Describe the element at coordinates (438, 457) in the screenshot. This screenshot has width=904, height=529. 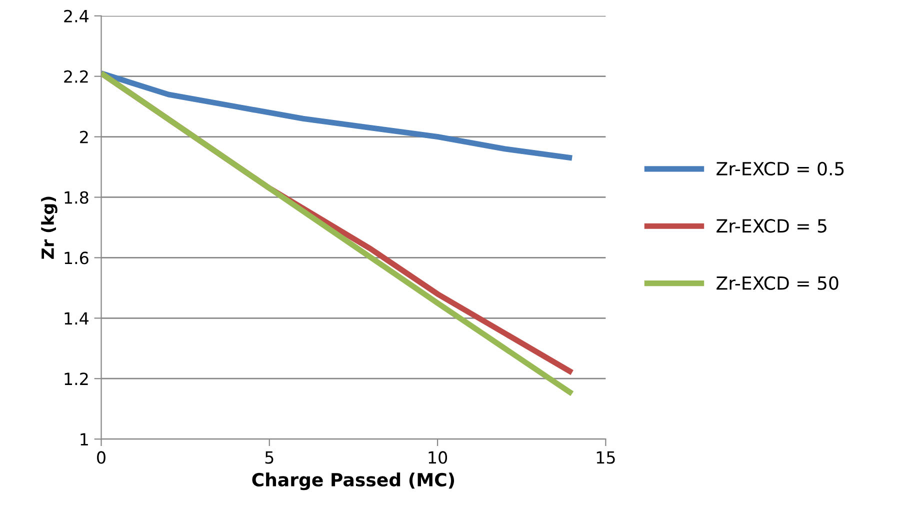
I see `x-tick-label: 10` at that location.